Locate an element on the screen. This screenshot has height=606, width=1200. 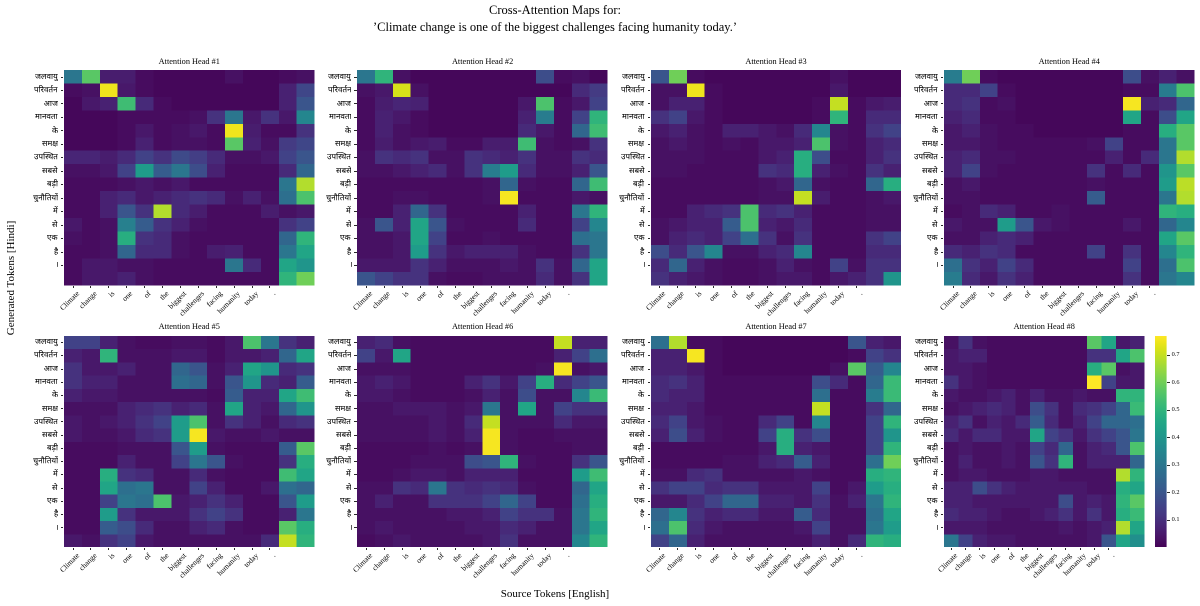
colorbar-tick-label: 0.6 is located at coordinates (1175, 382).